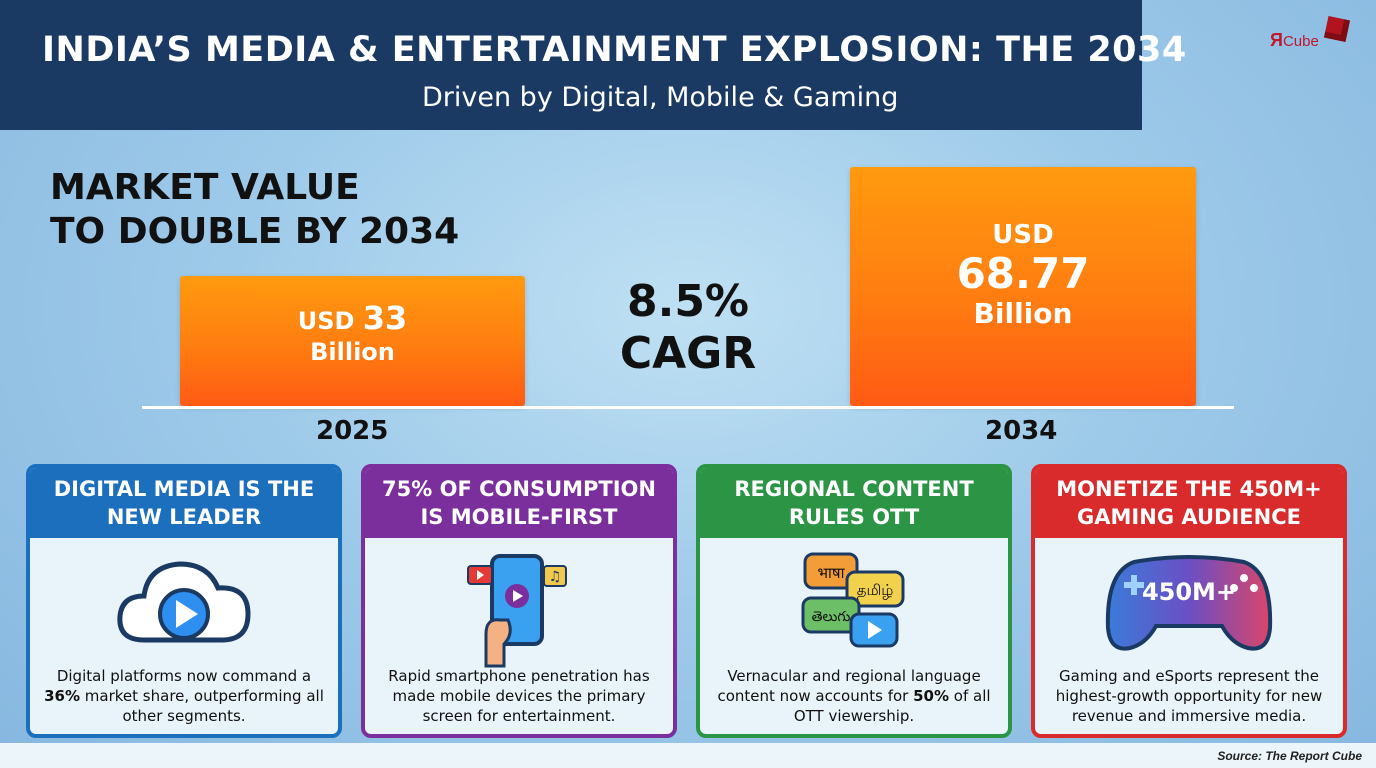  What do you see at coordinates (184, 503) in the screenshot?
I see `card-title: DIGITAL MEDIA IS THE NEW LEADER` at bounding box center [184, 503].